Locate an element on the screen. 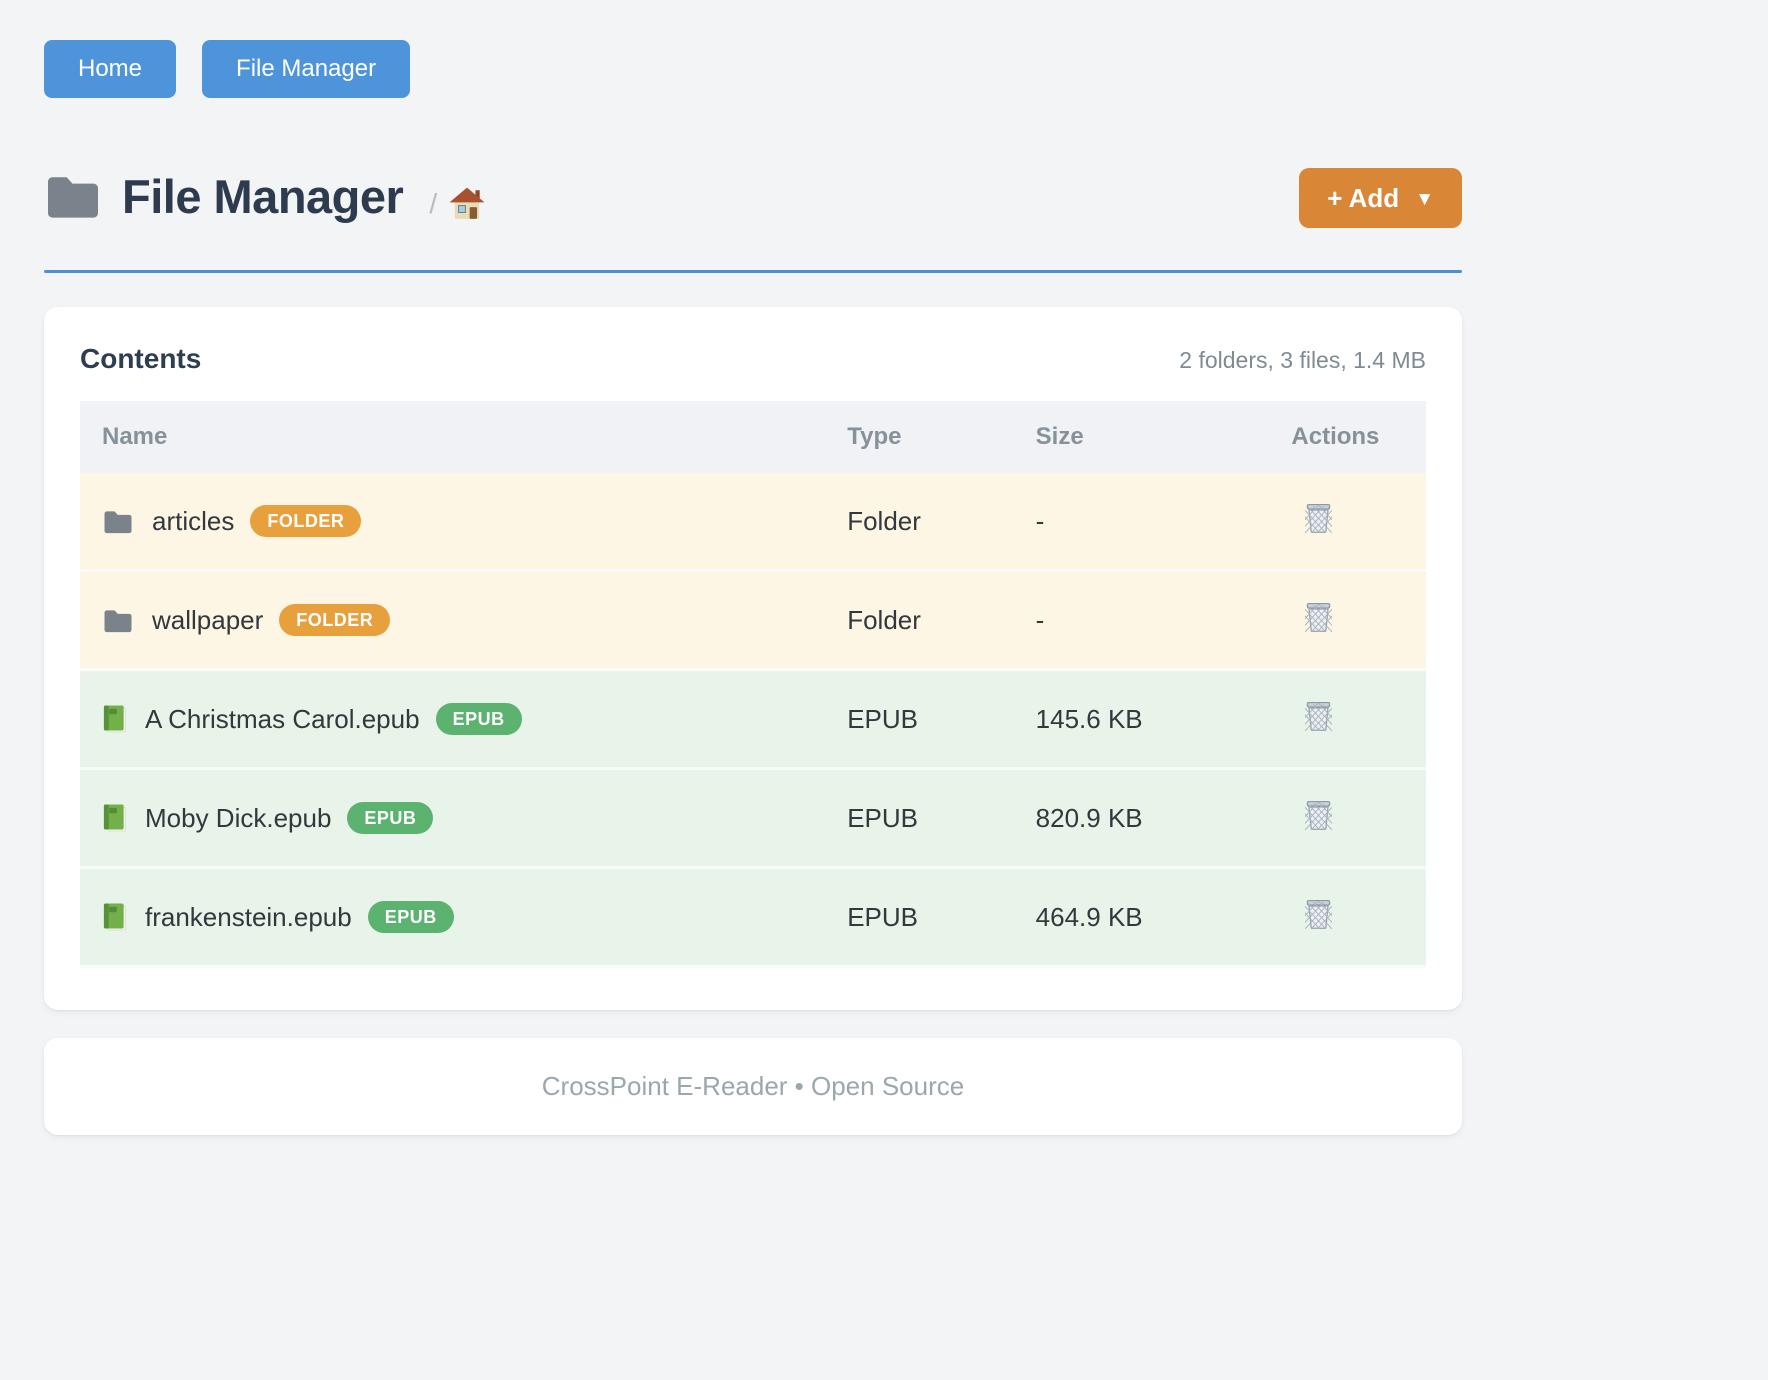 The width and height of the screenshot is (1768, 1380). file-name: A Christmas Carol.epub is located at coordinates (282, 718).